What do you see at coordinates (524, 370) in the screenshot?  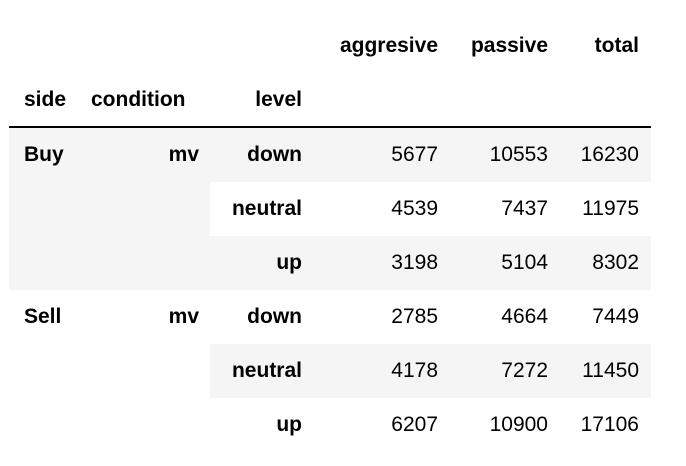 I see `cell-passive: 7272` at bounding box center [524, 370].